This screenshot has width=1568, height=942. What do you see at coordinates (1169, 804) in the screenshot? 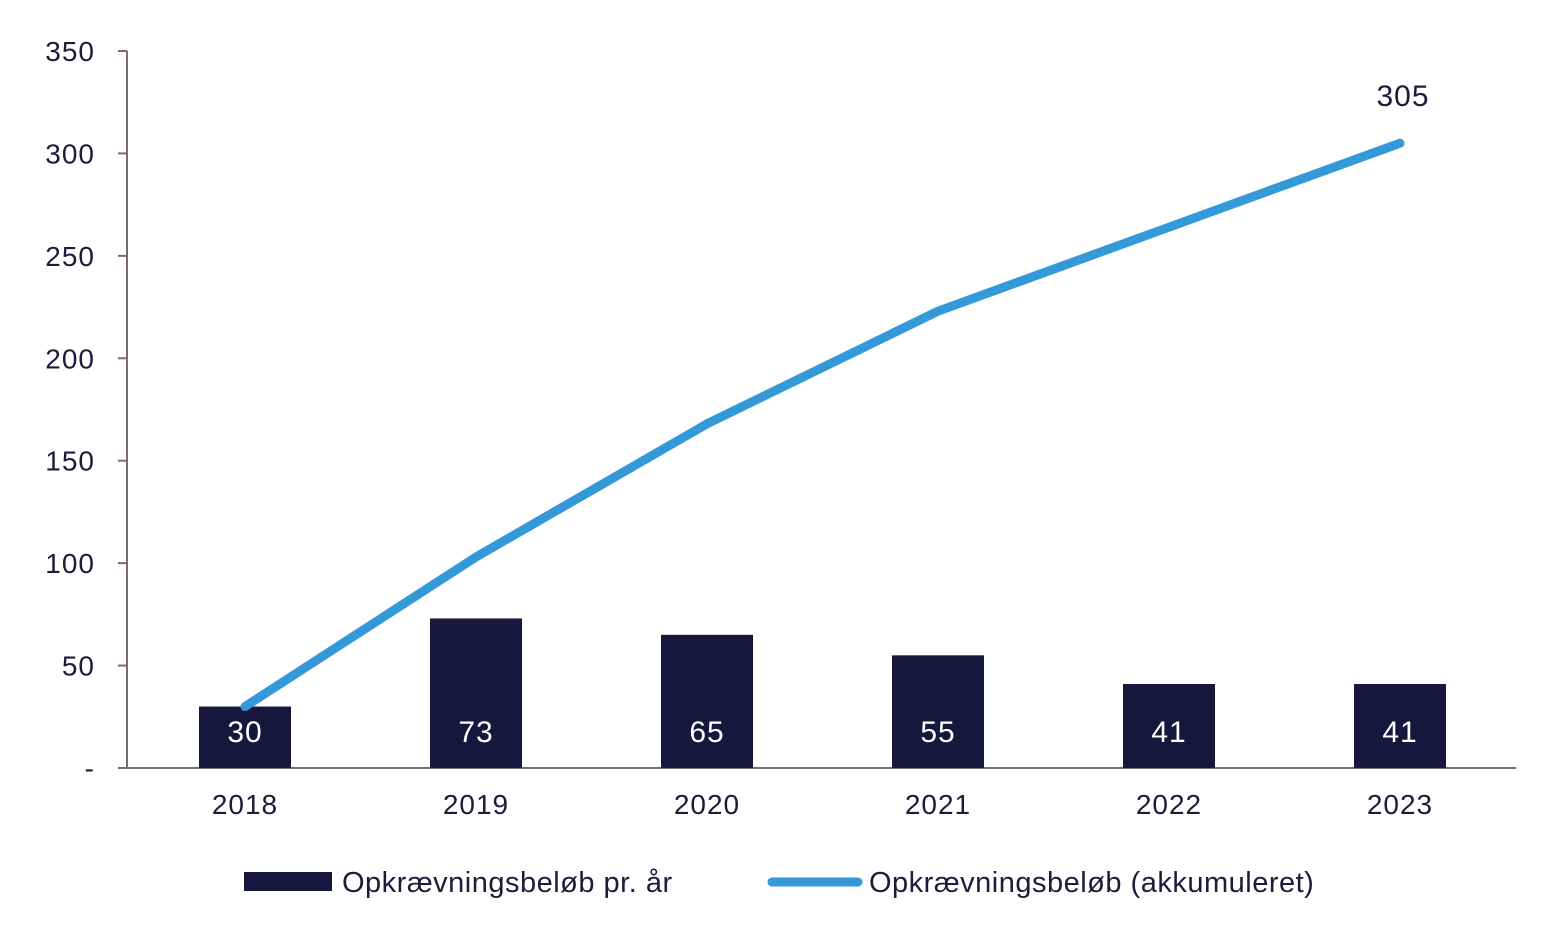
I see `x-tick-label: 2022` at bounding box center [1169, 804].